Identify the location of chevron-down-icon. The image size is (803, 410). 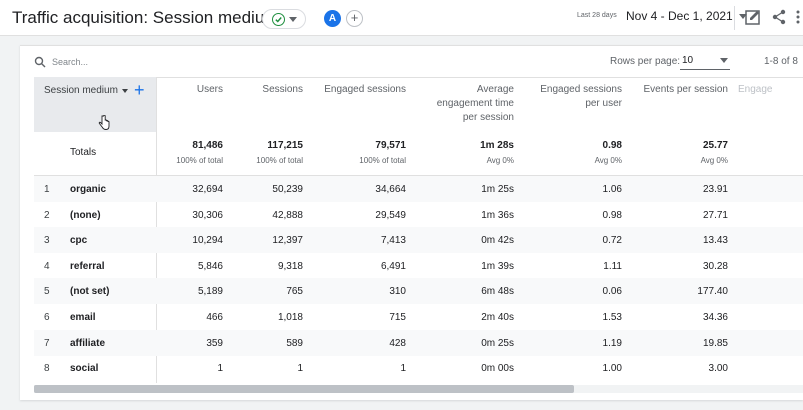
(724, 60).